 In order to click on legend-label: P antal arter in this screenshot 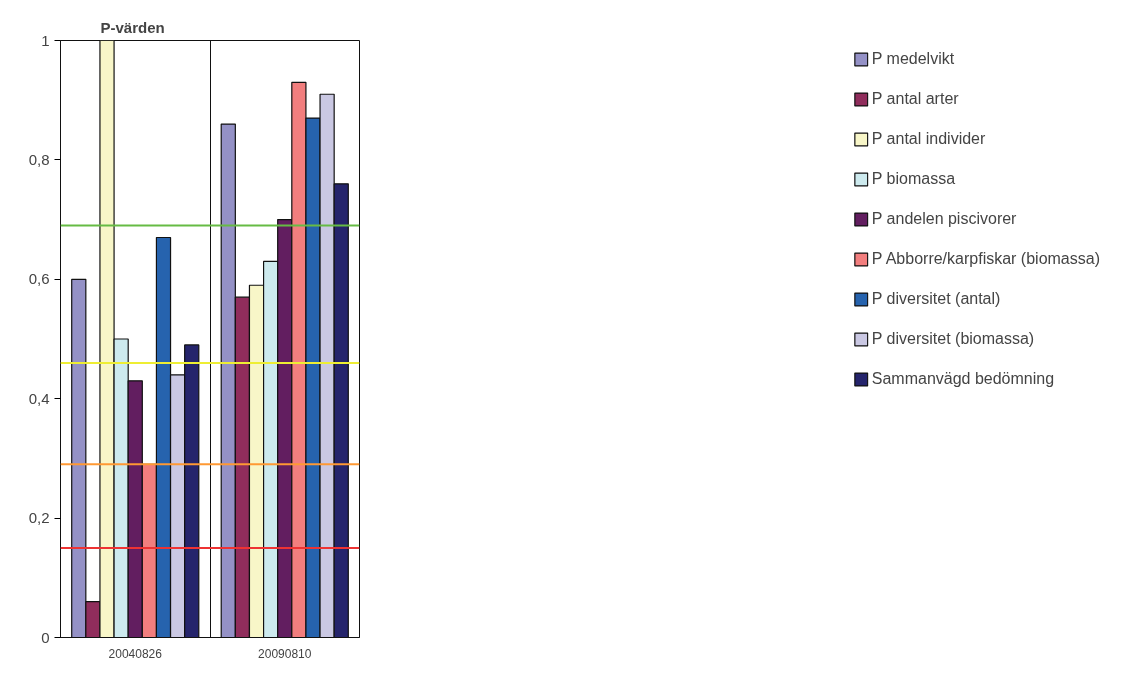, I will do `click(915, 99)`.